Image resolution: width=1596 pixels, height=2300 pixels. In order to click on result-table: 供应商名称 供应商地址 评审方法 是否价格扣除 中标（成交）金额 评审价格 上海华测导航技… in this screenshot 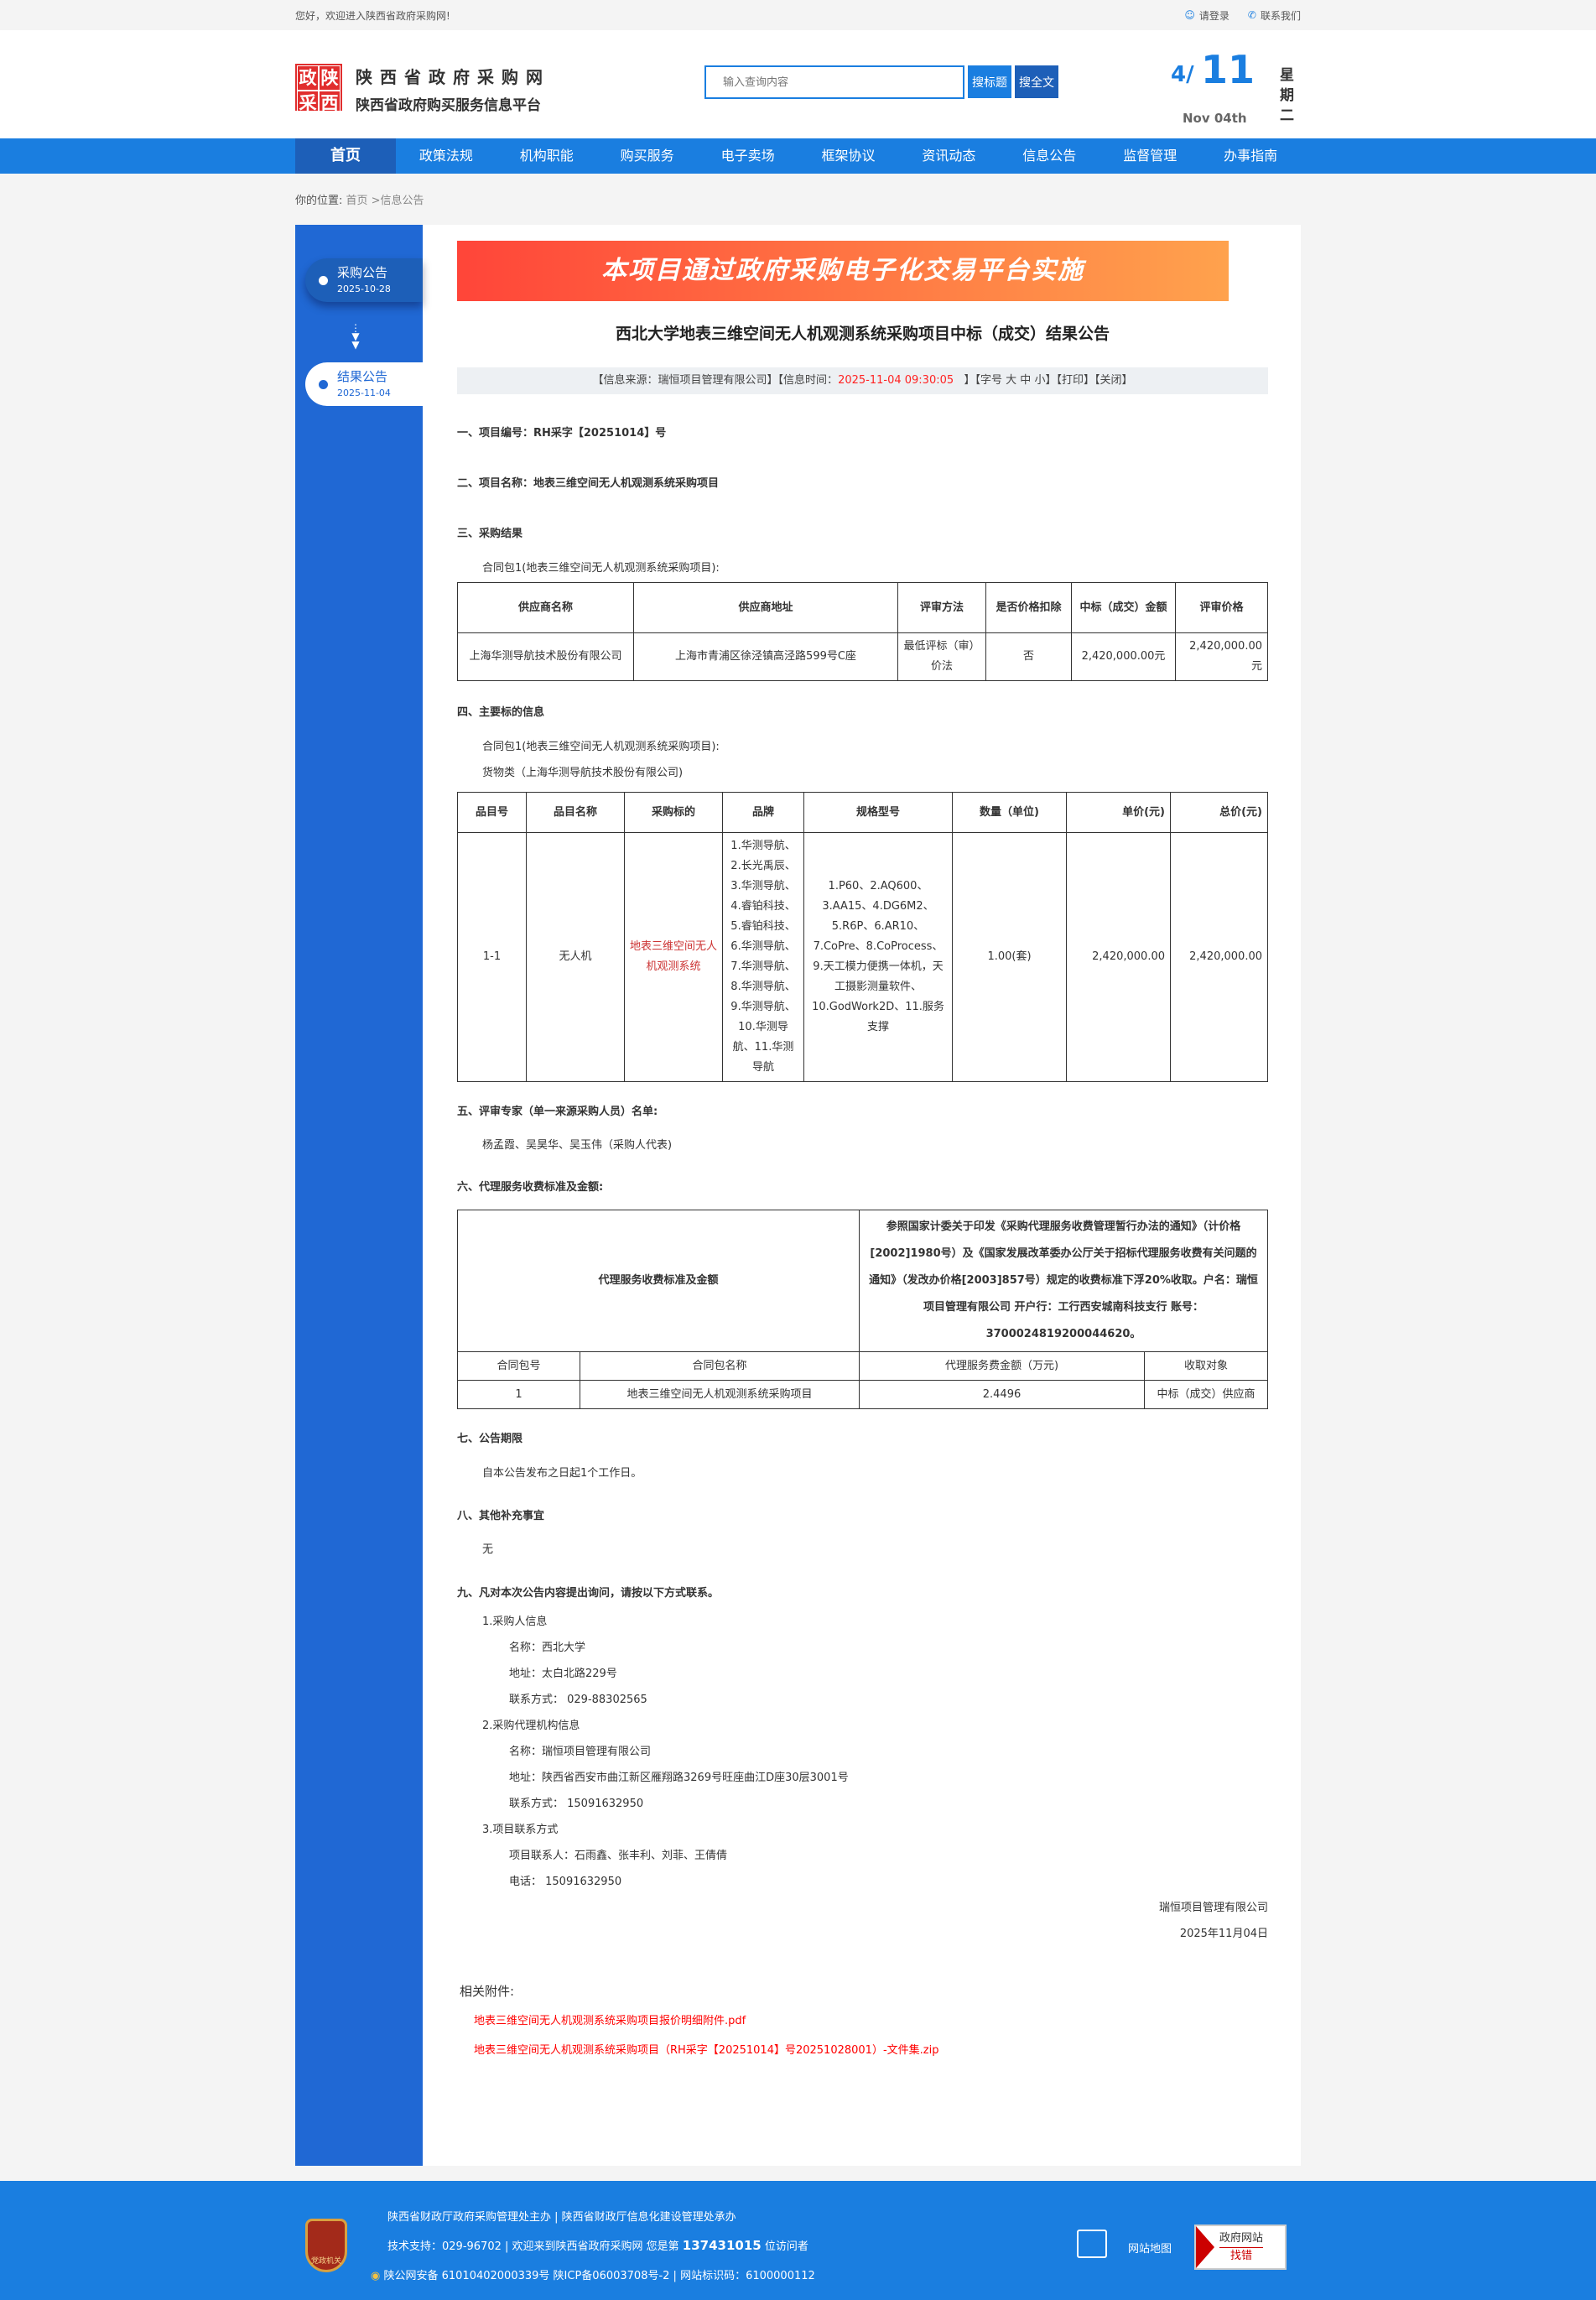, I will do `click(862, 631)`.